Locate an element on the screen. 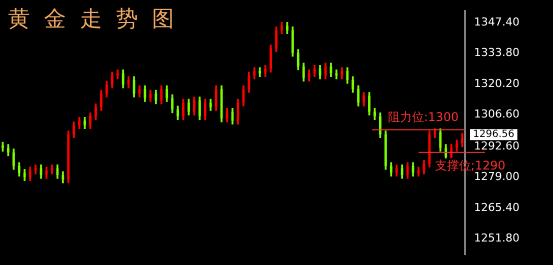 This screenshot has width=553, height=265. y-tick-label: 1306.60 is located at coordinates (497, 114).